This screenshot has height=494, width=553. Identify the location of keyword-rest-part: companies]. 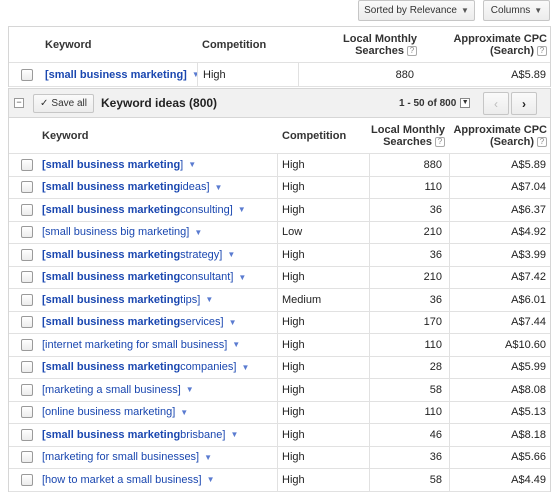
(208, 367).